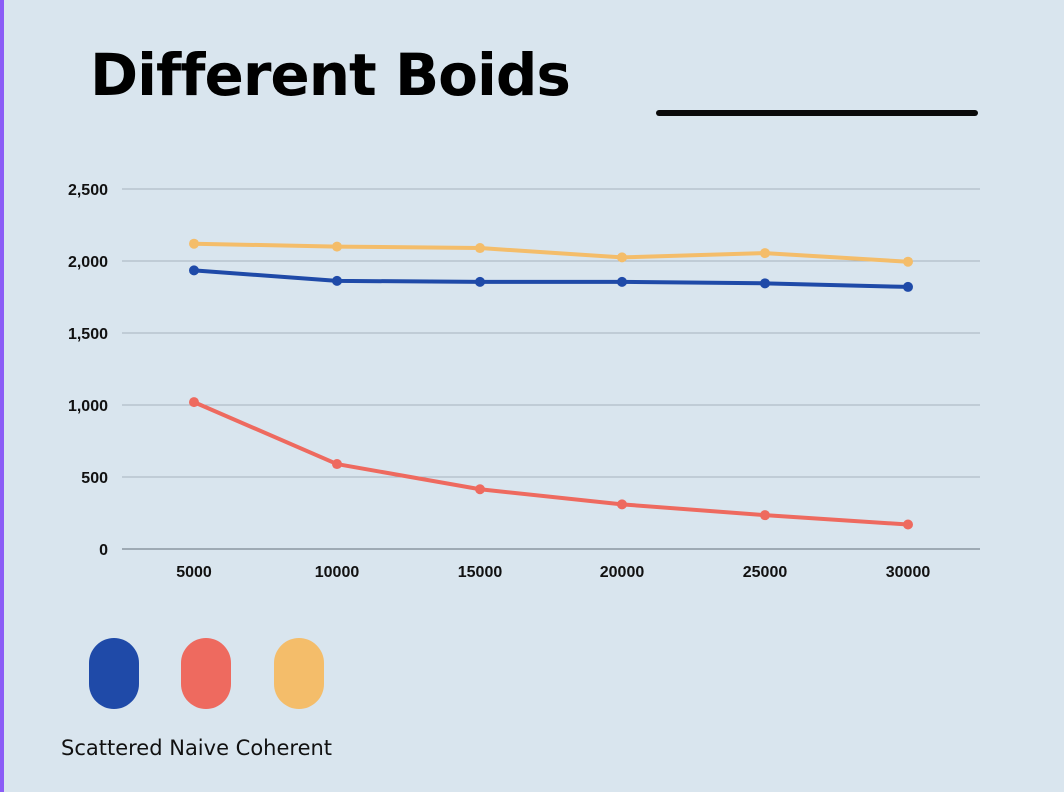 The image size is (1064, 792). Describe the element at coordinates (330, 75) in the screenshot. I see `chart-title: Different Boids` at that location.